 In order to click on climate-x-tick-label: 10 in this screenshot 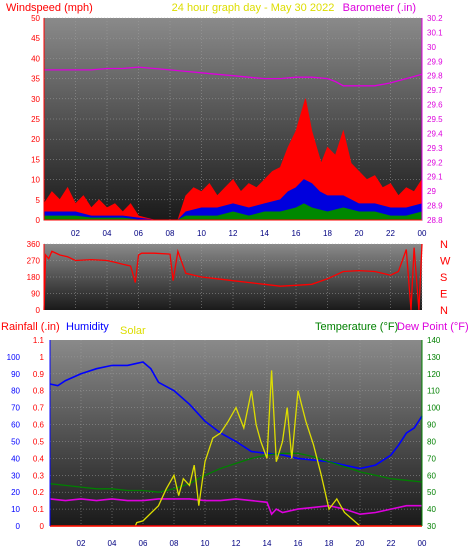, I will do `click(205, 543)`.